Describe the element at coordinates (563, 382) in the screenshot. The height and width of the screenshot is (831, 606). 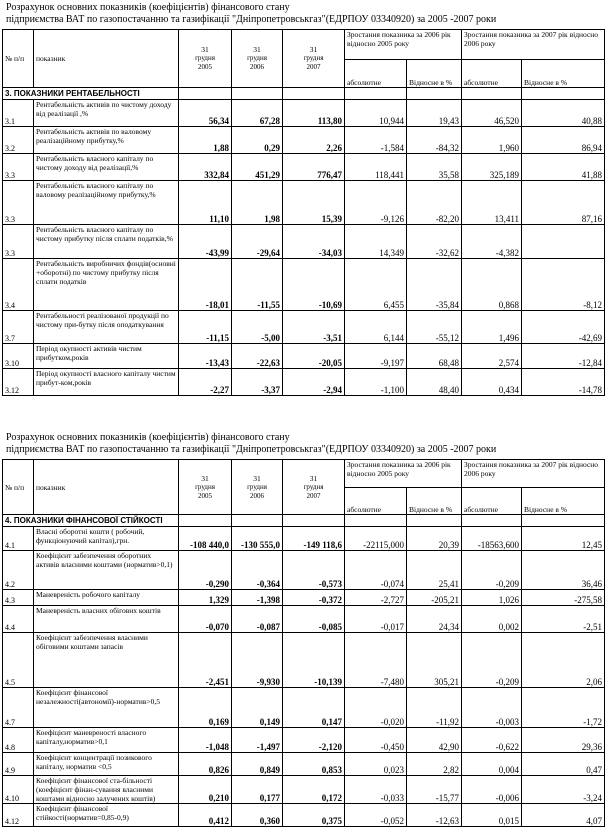
I see `value-cell: -14,78` at that location.